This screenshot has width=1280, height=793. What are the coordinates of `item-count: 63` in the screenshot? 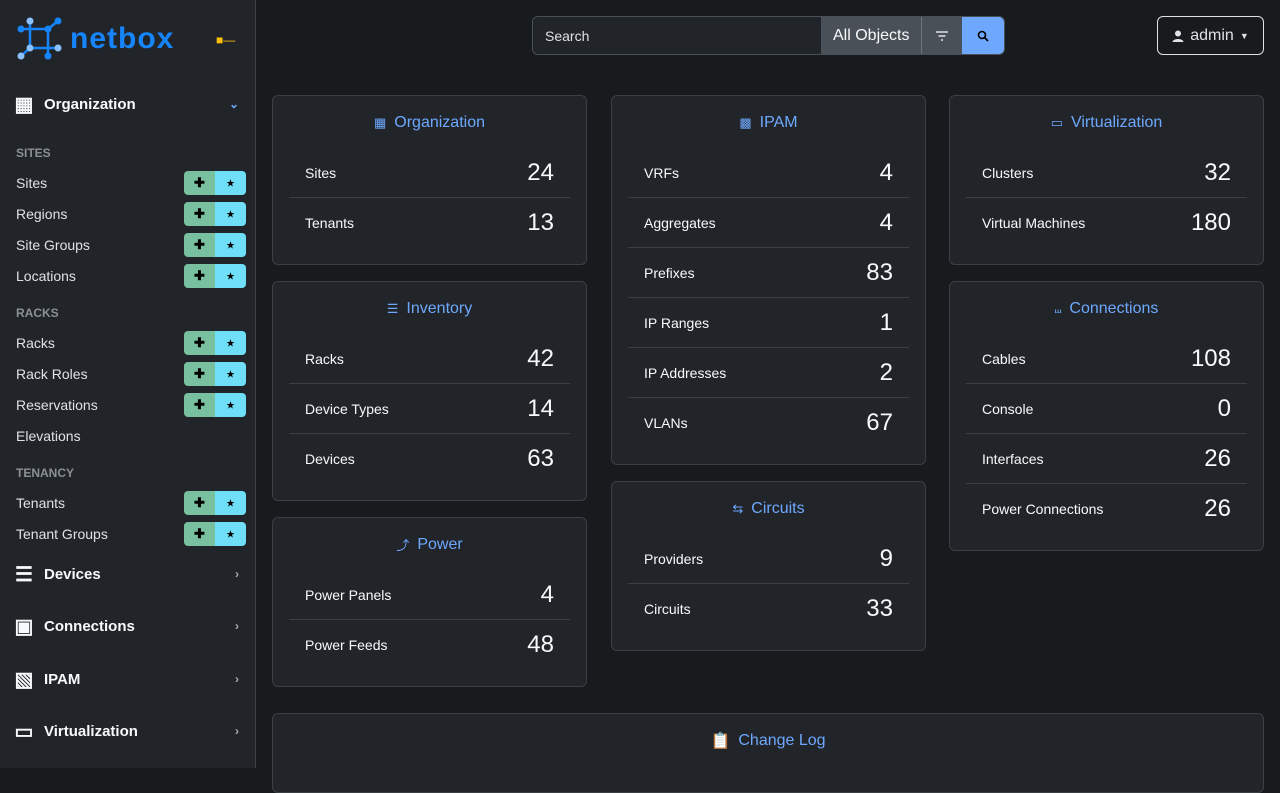 It's located at (540, 458).